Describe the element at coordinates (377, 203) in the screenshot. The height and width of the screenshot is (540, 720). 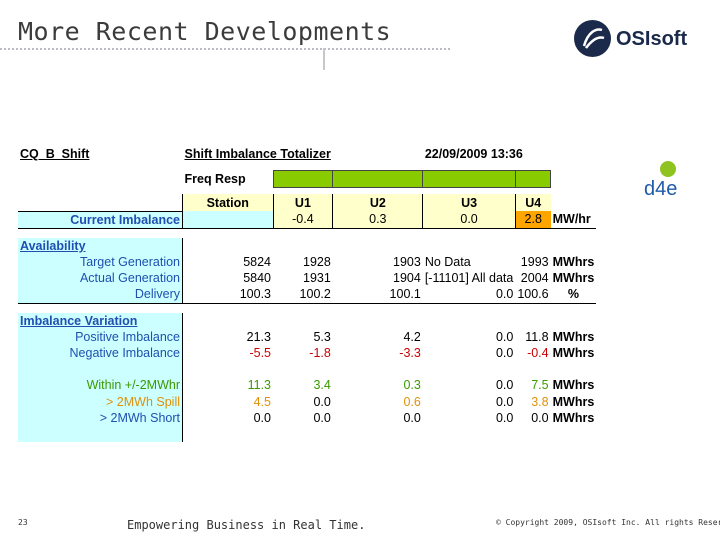
I see `col-u2: U2` at that location.